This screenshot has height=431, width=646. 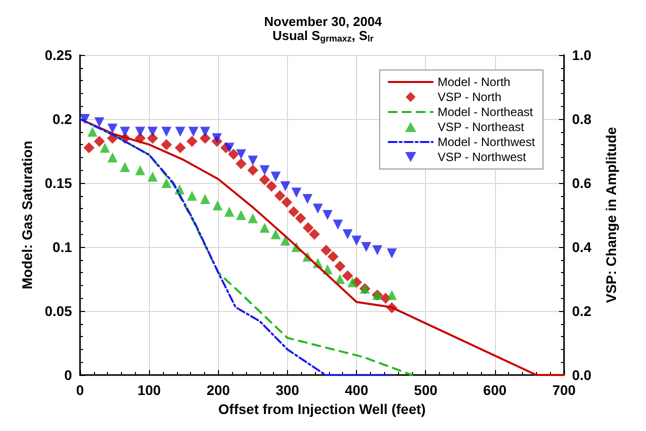 What do you see at coordinates (474, 82) in the screenshot?
I see `legend-label: Model - North` at bounding box center [474, 82].